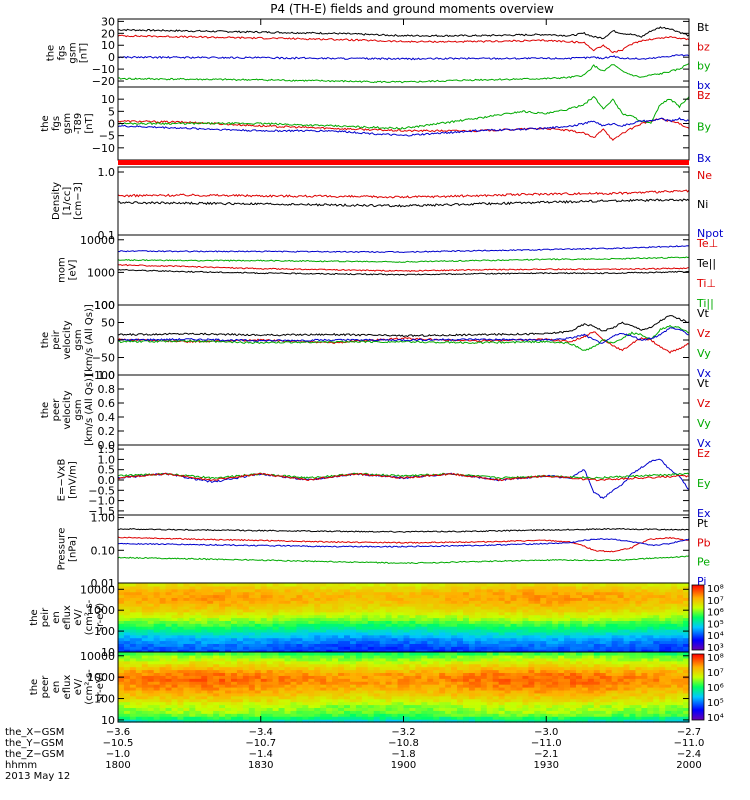 This screenshot has height=800, width=750. I want to click on y-tick-label: 1000, so click(101, 272).